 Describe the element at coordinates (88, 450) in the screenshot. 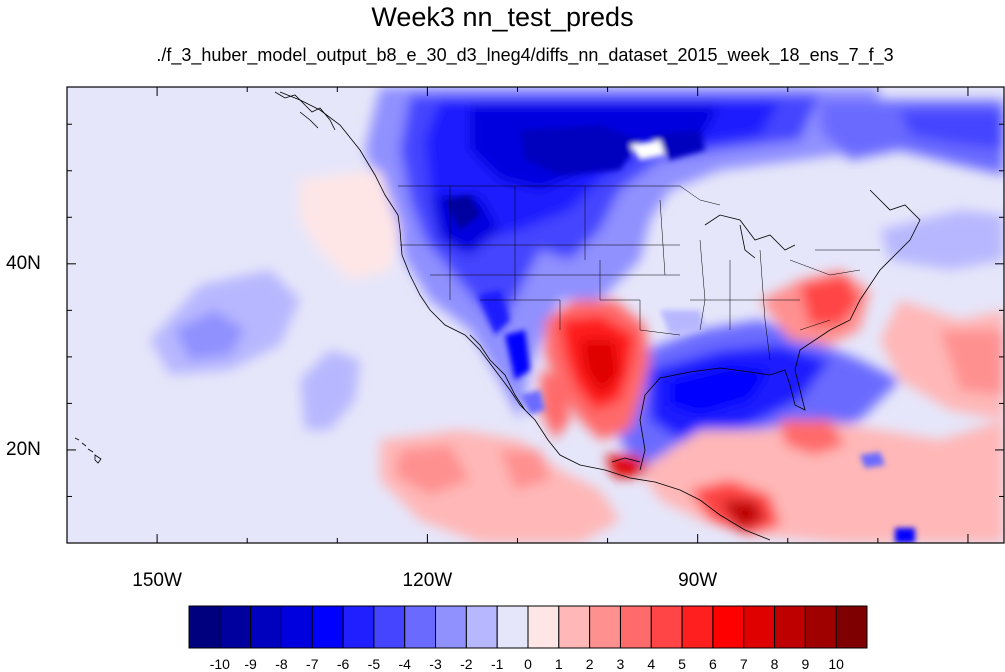

I see `hawaii-islands` at that location.